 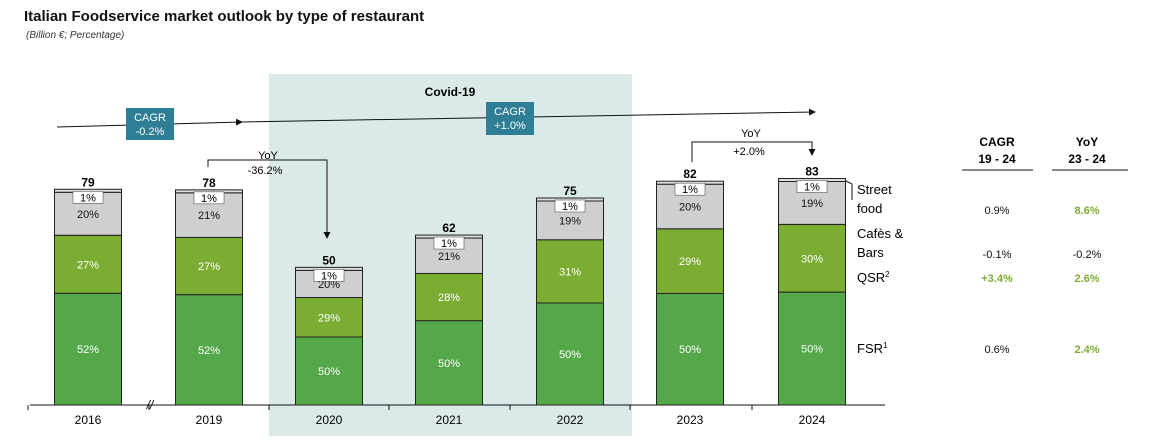 I want to click on table-header-cagr-line1: CAGR, so click(x=997, y=142).